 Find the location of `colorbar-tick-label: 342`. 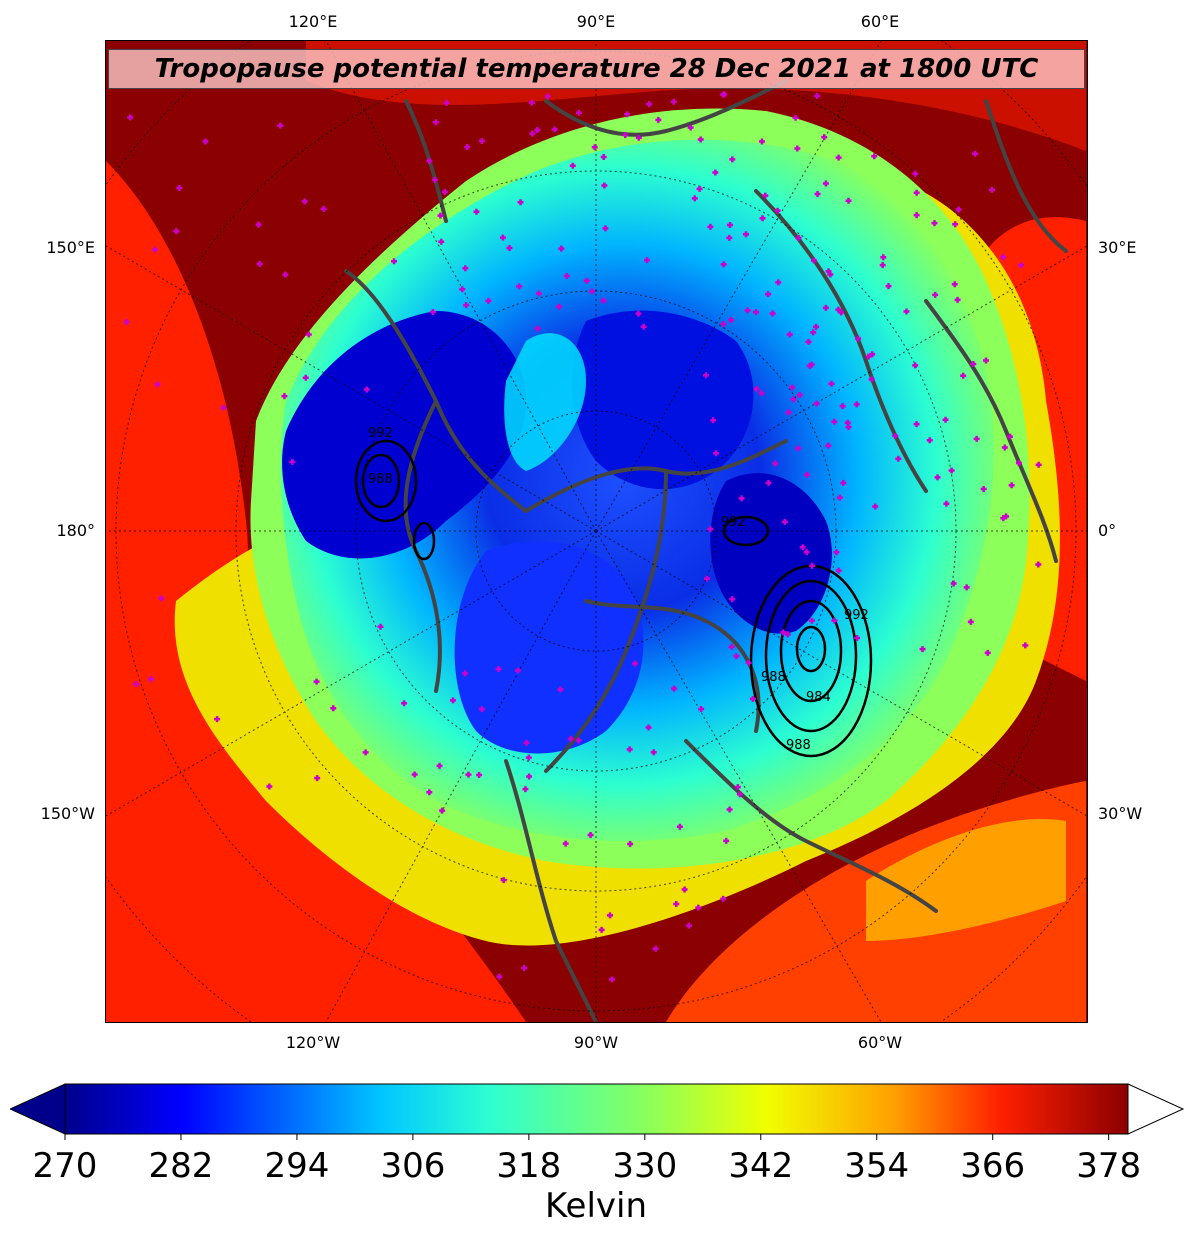

colorbar-tick-label: 342 is located at coordinates (761, 1166).